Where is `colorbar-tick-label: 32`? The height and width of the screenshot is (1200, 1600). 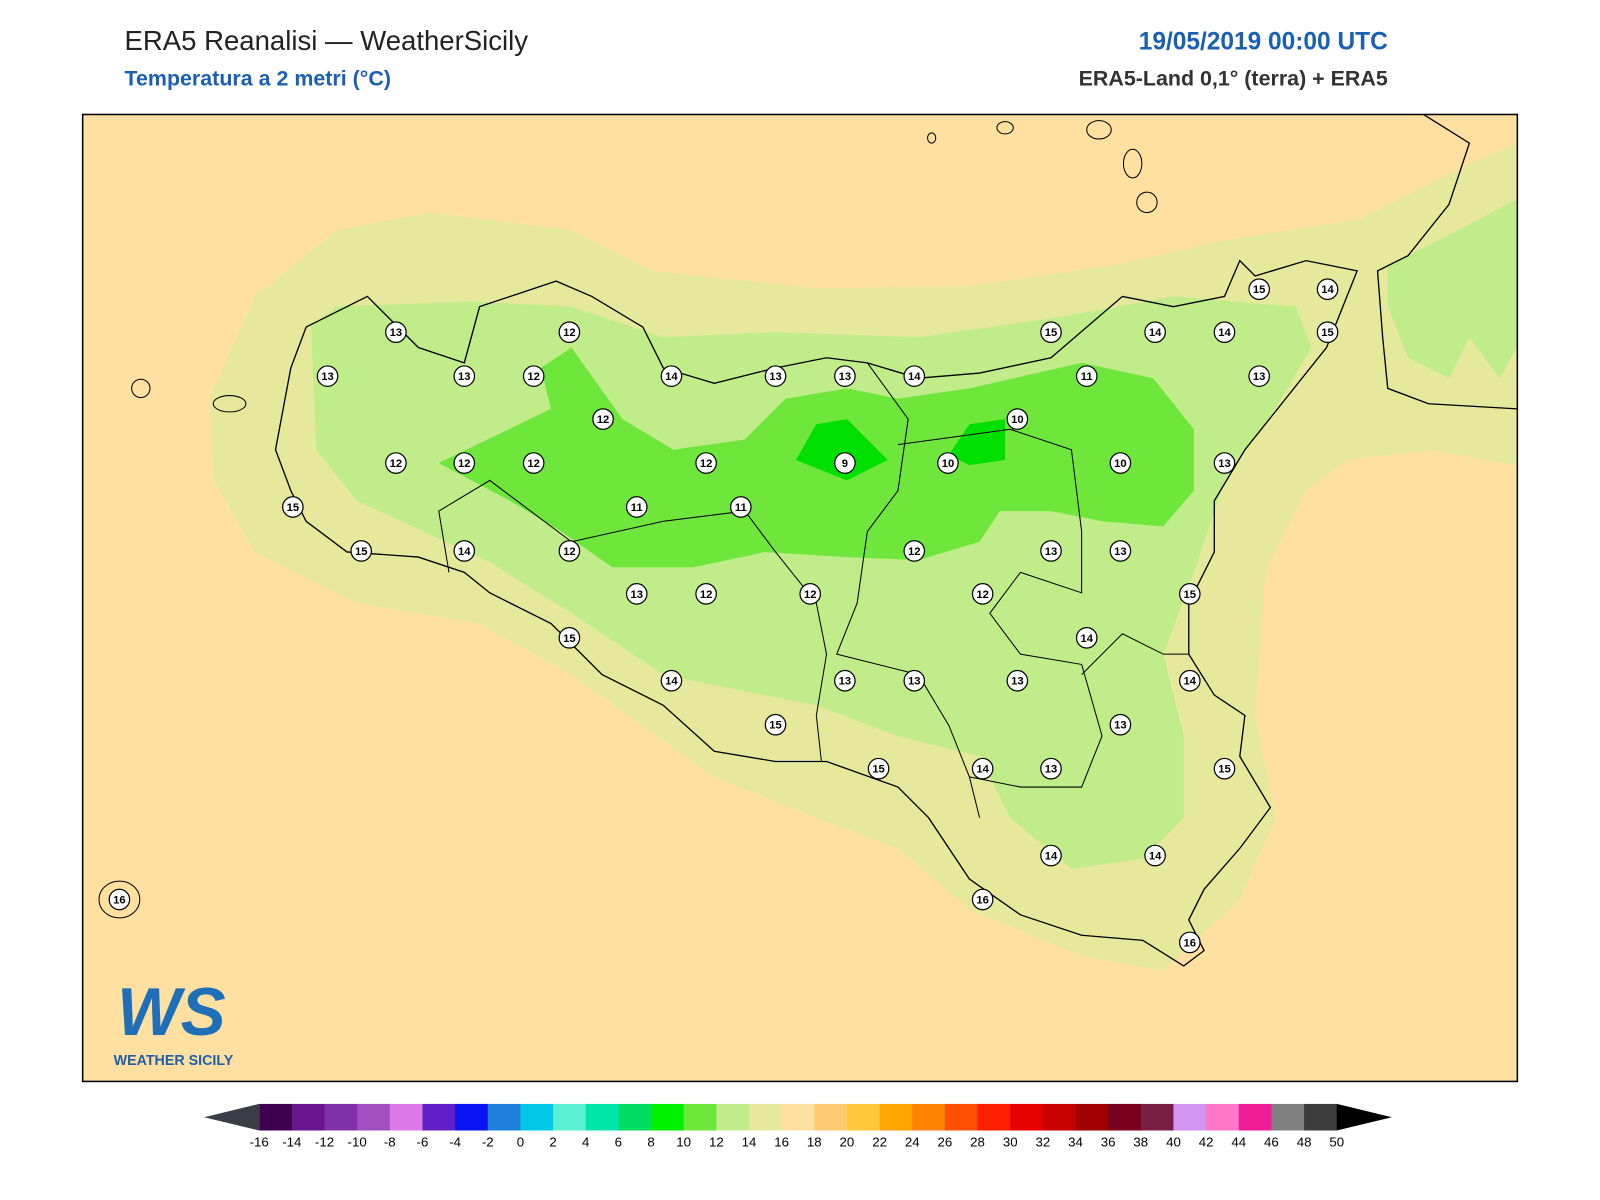 colorbar-tick-label: 32 is located at coordinates (1042, 1141).